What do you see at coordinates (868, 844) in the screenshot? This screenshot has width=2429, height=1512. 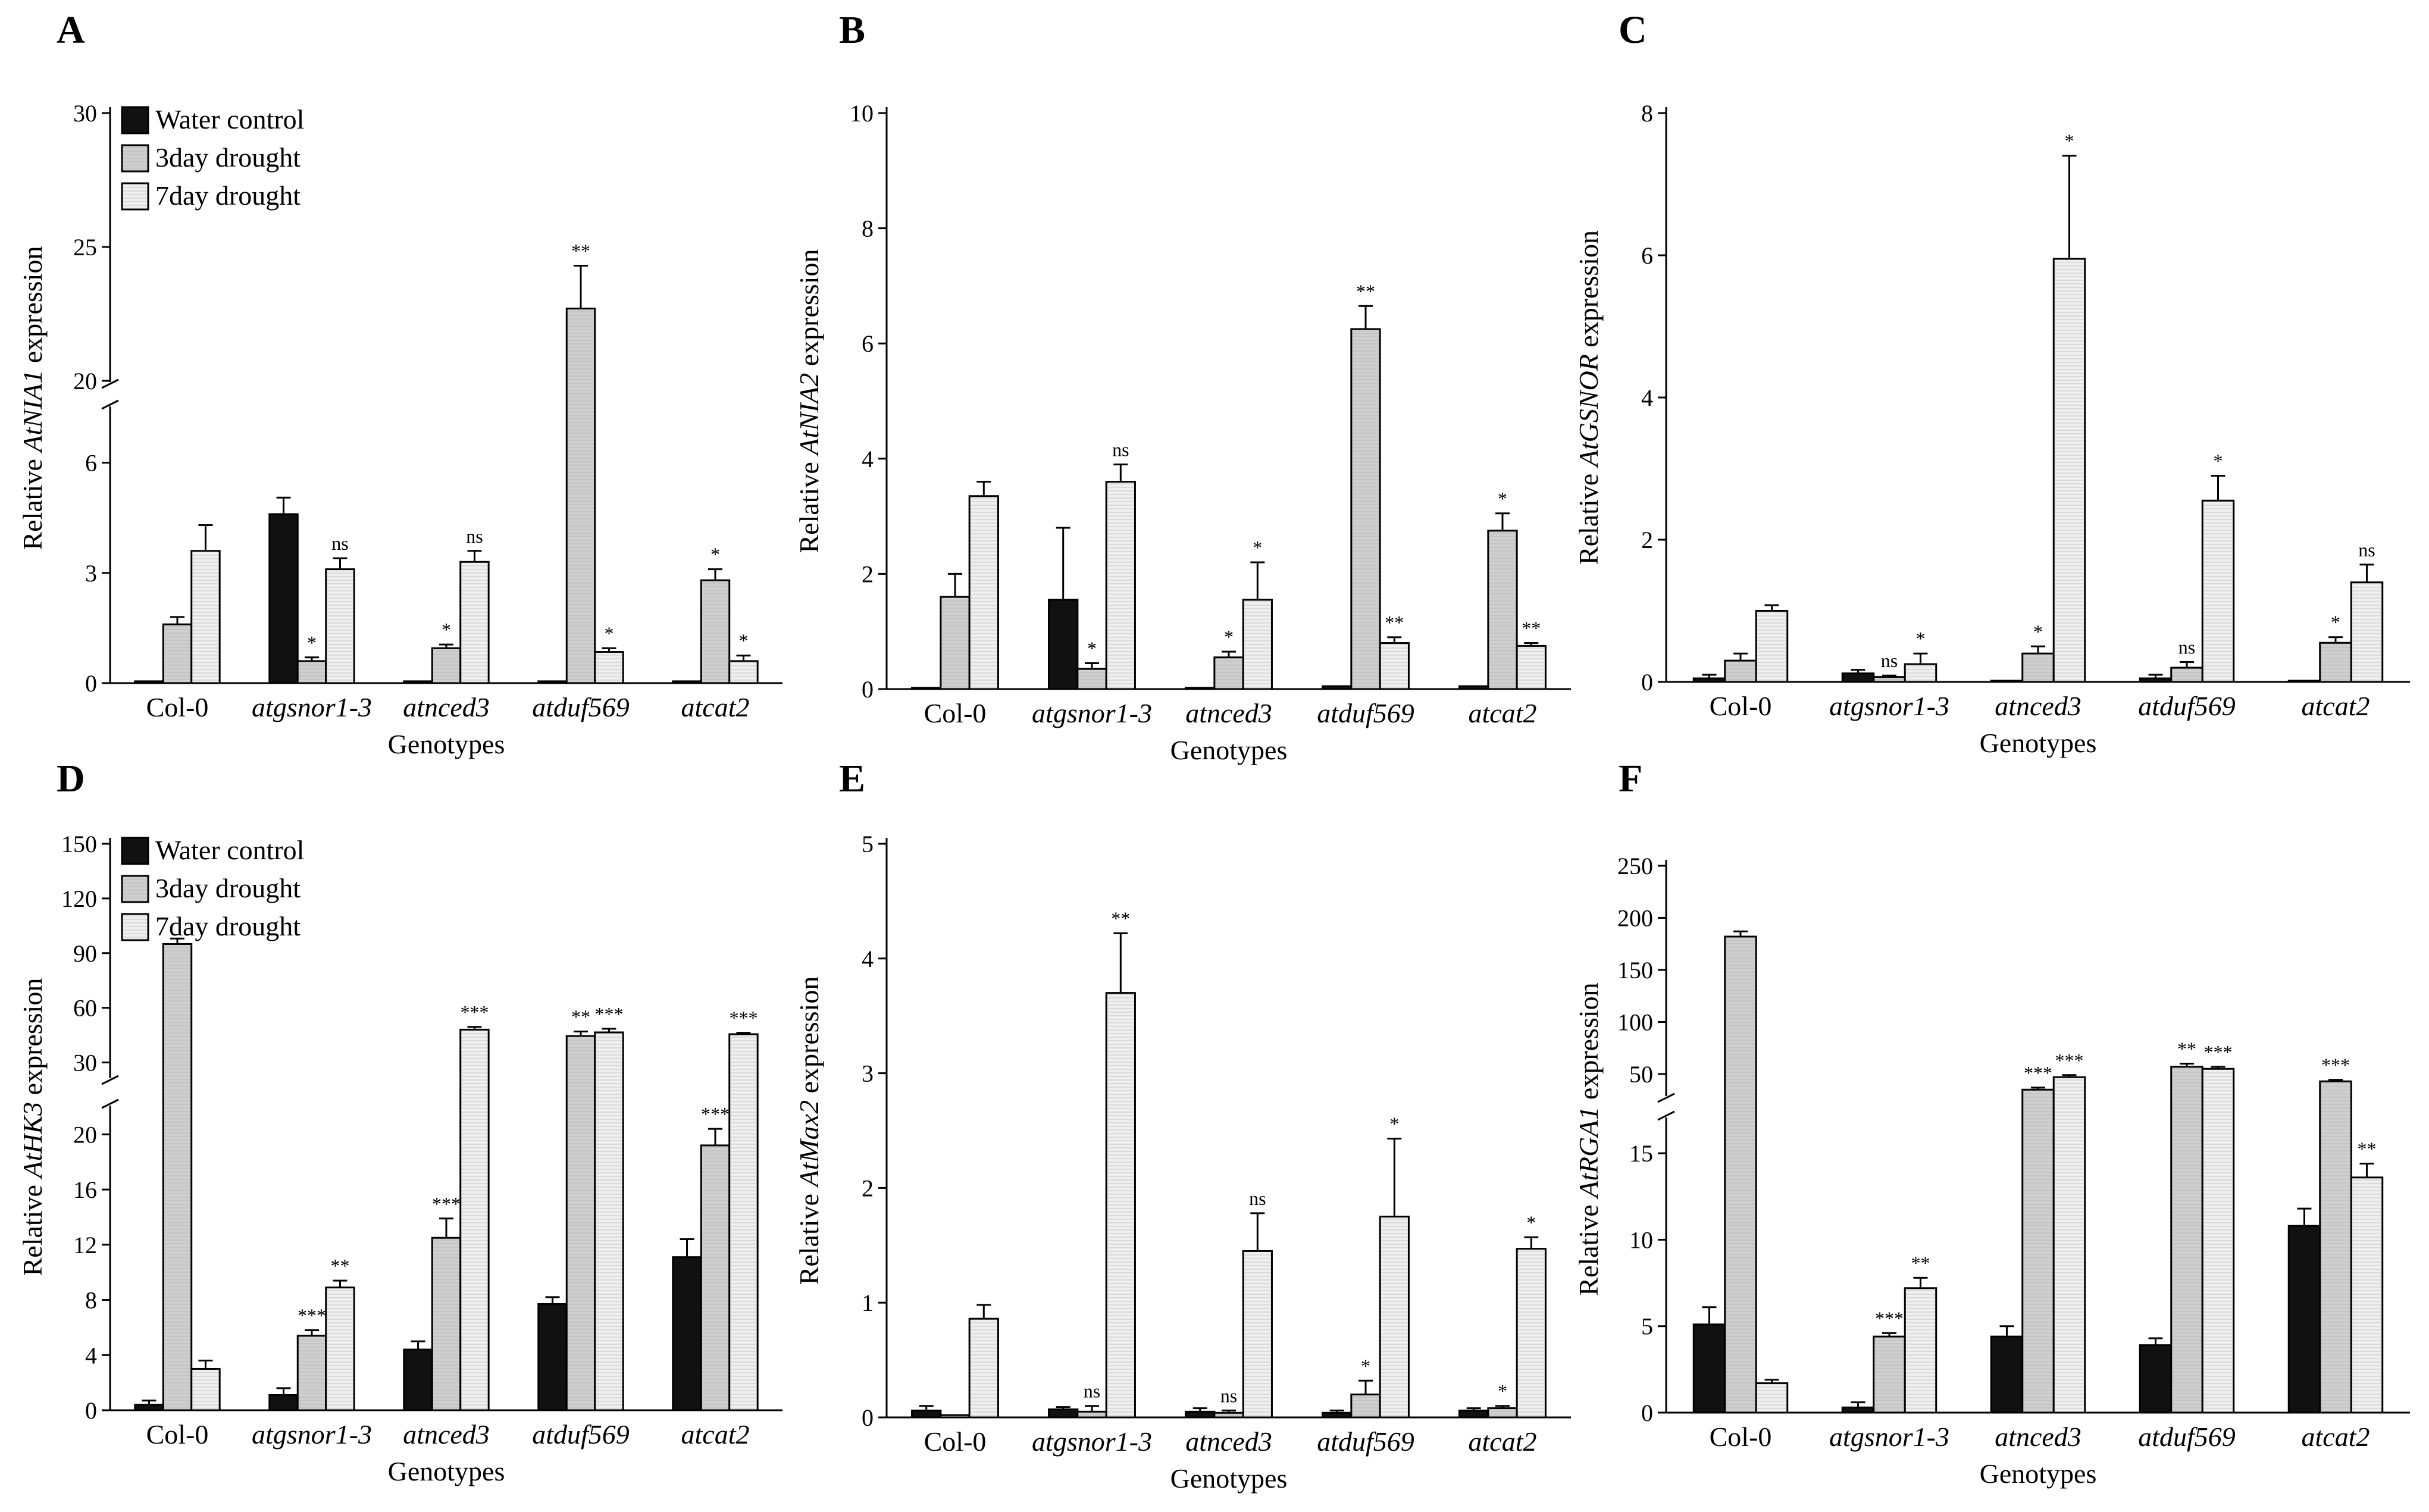 I see `y-tick-label: 5` at bounding box center [868, 844].